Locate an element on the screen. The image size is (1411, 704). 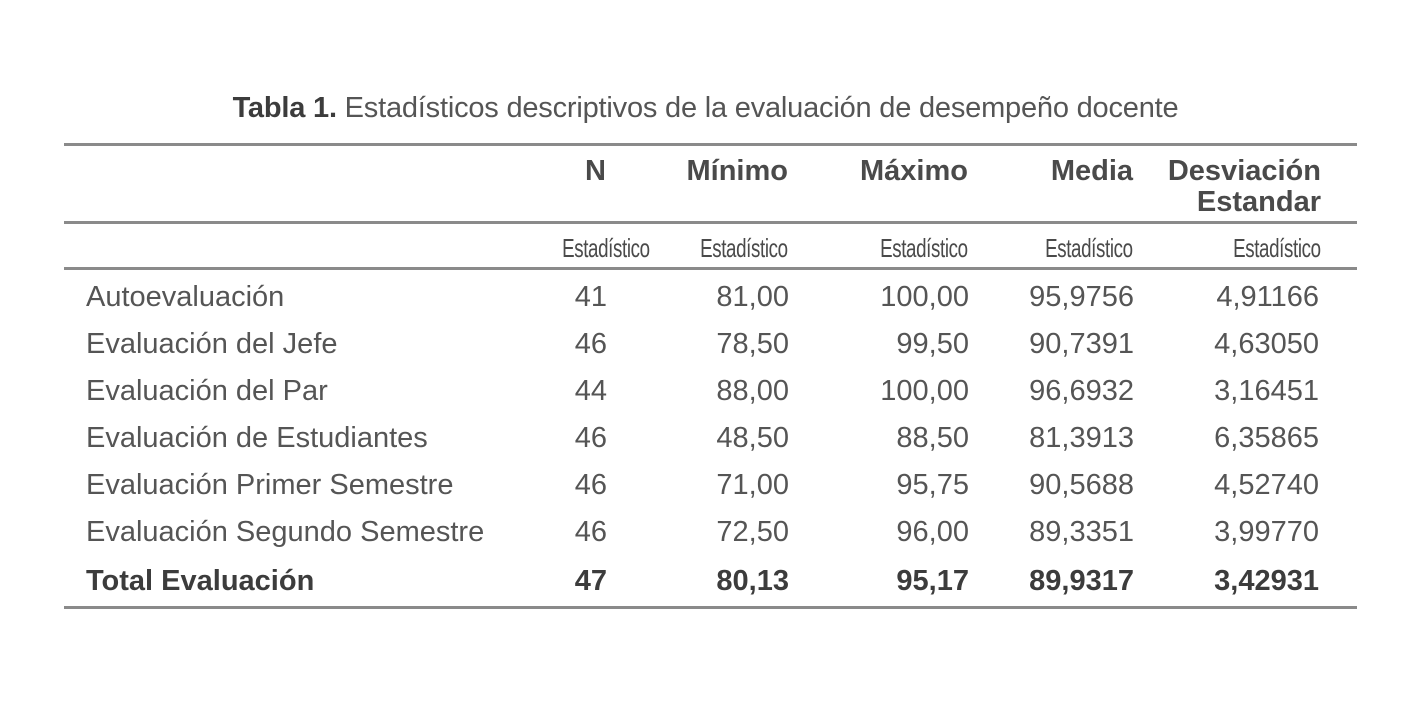
header-desviacion: Desviación Estandar is located at coordinates (1245, 184).